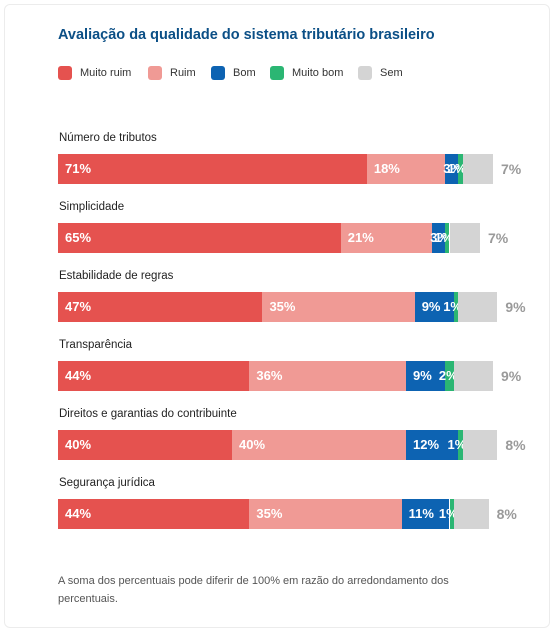 This screenshot has height=633, width=555. I want to click on bar-estabilidade-de-regras: 47% 35% 9% 1% 9%, so click(293, 307).